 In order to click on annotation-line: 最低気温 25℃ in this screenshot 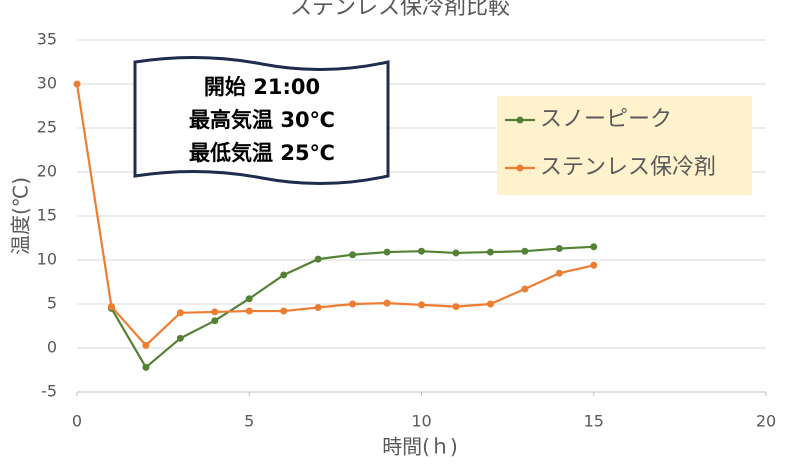, I will do `click(262, 153)`.